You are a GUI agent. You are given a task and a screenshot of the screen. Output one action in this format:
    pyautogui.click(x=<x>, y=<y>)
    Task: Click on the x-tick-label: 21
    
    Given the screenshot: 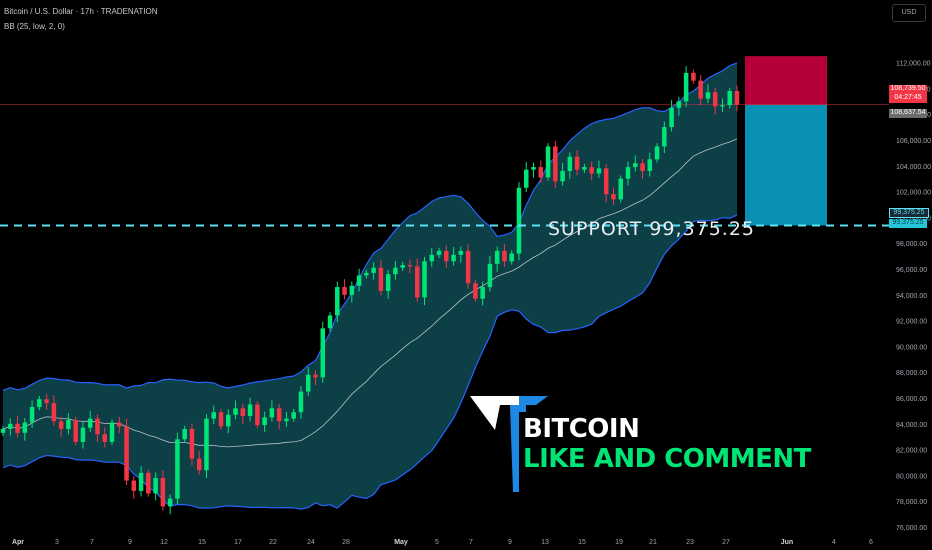 What is the action you would take?
    pyautogui.click(x=653, y=542)
    